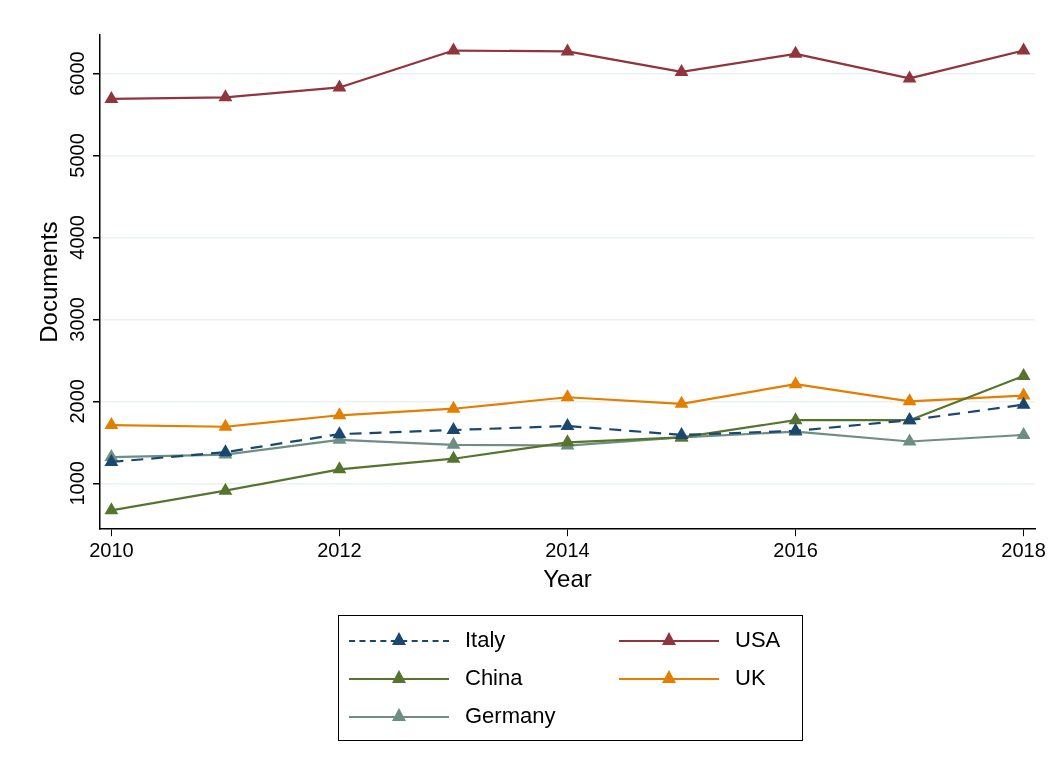  What do you see at coordinates (567, 549) in the screenshot?
I see `x-tick-label: 2014` at bounding box center [567, 549].